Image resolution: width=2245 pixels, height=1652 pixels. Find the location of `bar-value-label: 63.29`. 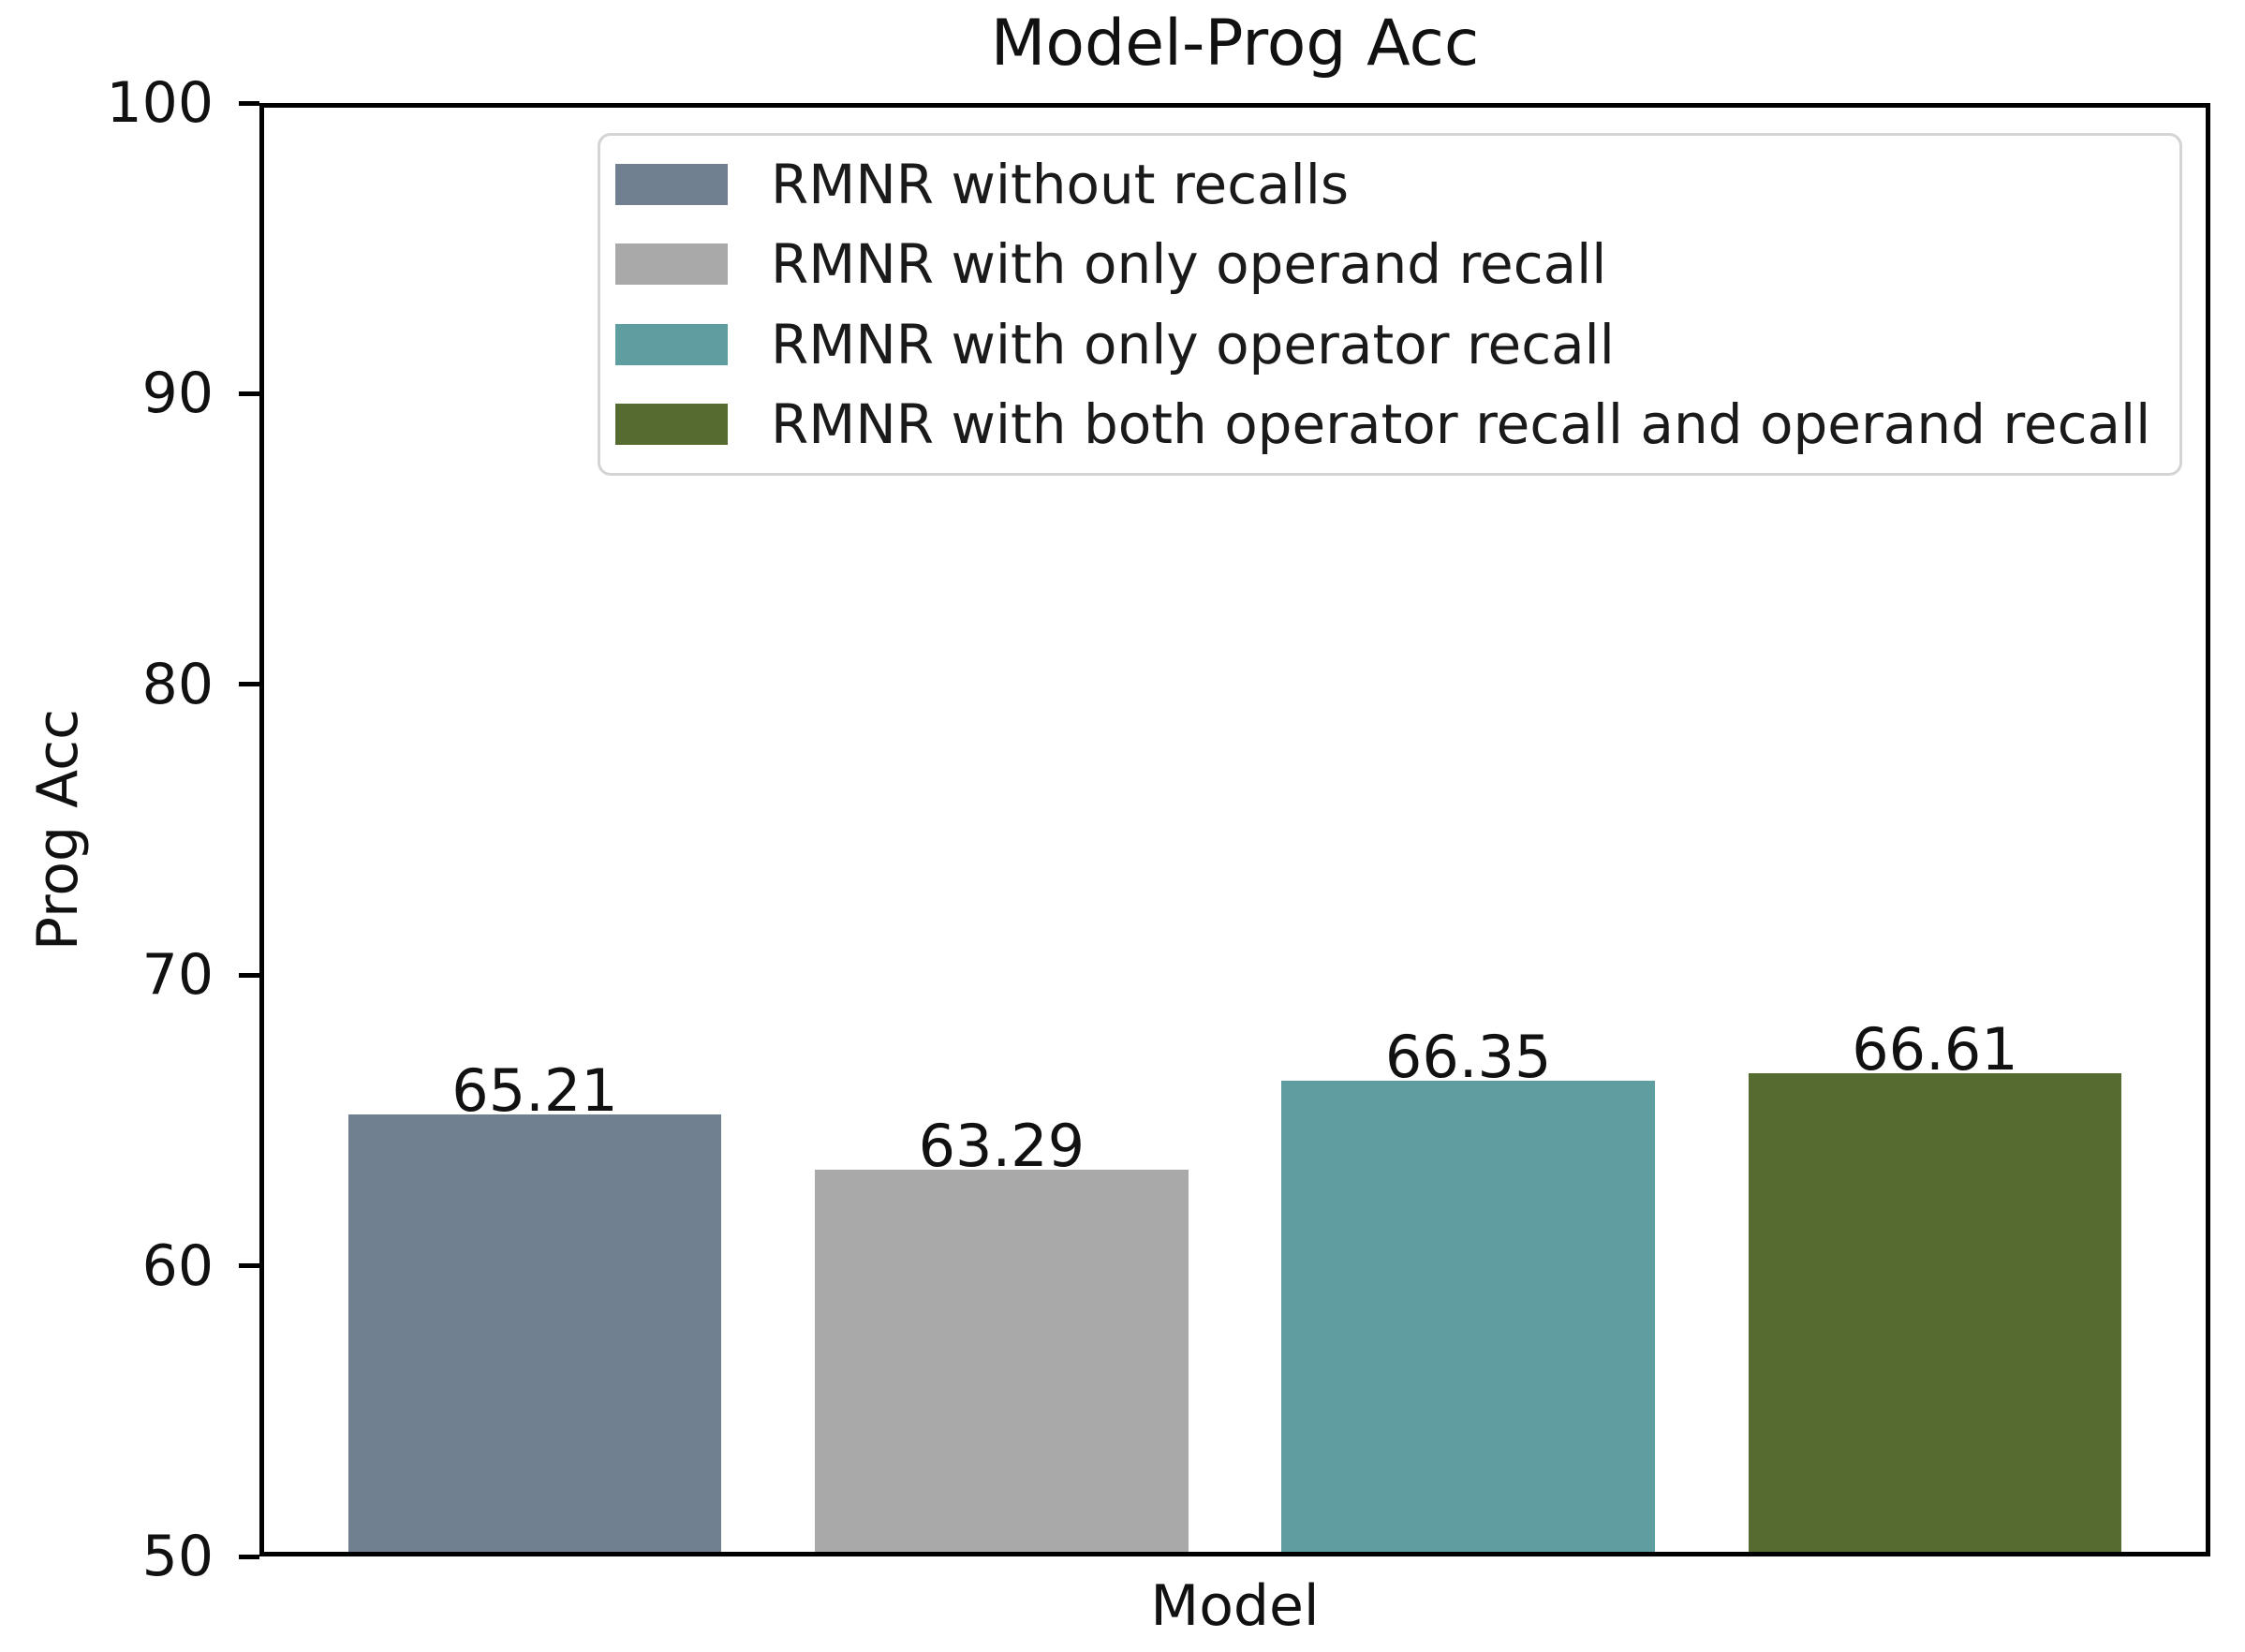

bar-value-label: 63.29 is located at coordinates (1002, 1146).